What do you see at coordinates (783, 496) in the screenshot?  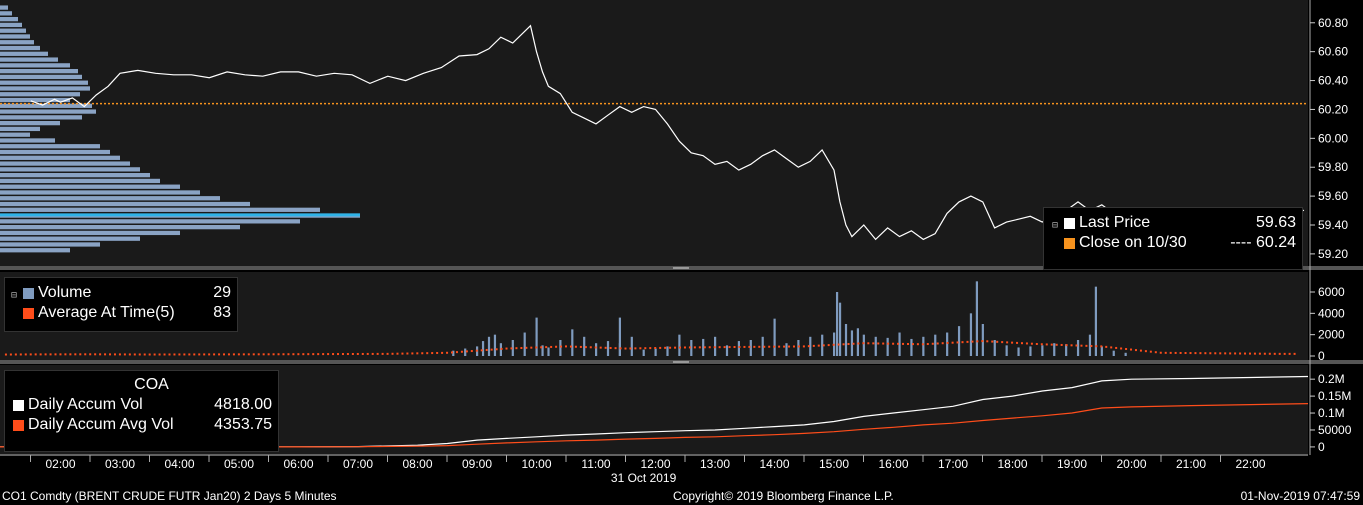 I see `copyright-label: Copyright© 2019 Bloomberg Finance L.P.` at bounding box center [783, 496].